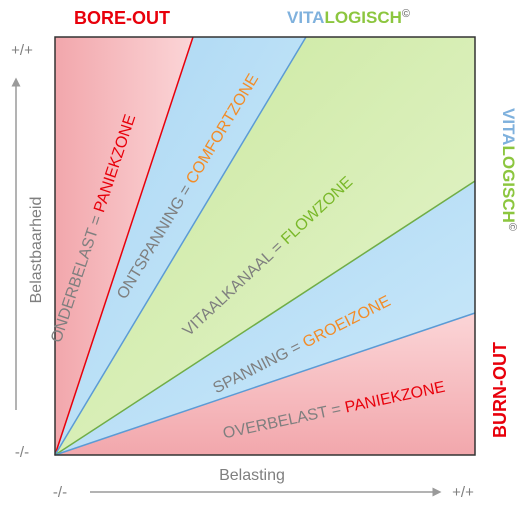  Describe the element at coordinates (22, 452) in the screenshot. I see `y-axis-bottom-tick: -/-` at that location.